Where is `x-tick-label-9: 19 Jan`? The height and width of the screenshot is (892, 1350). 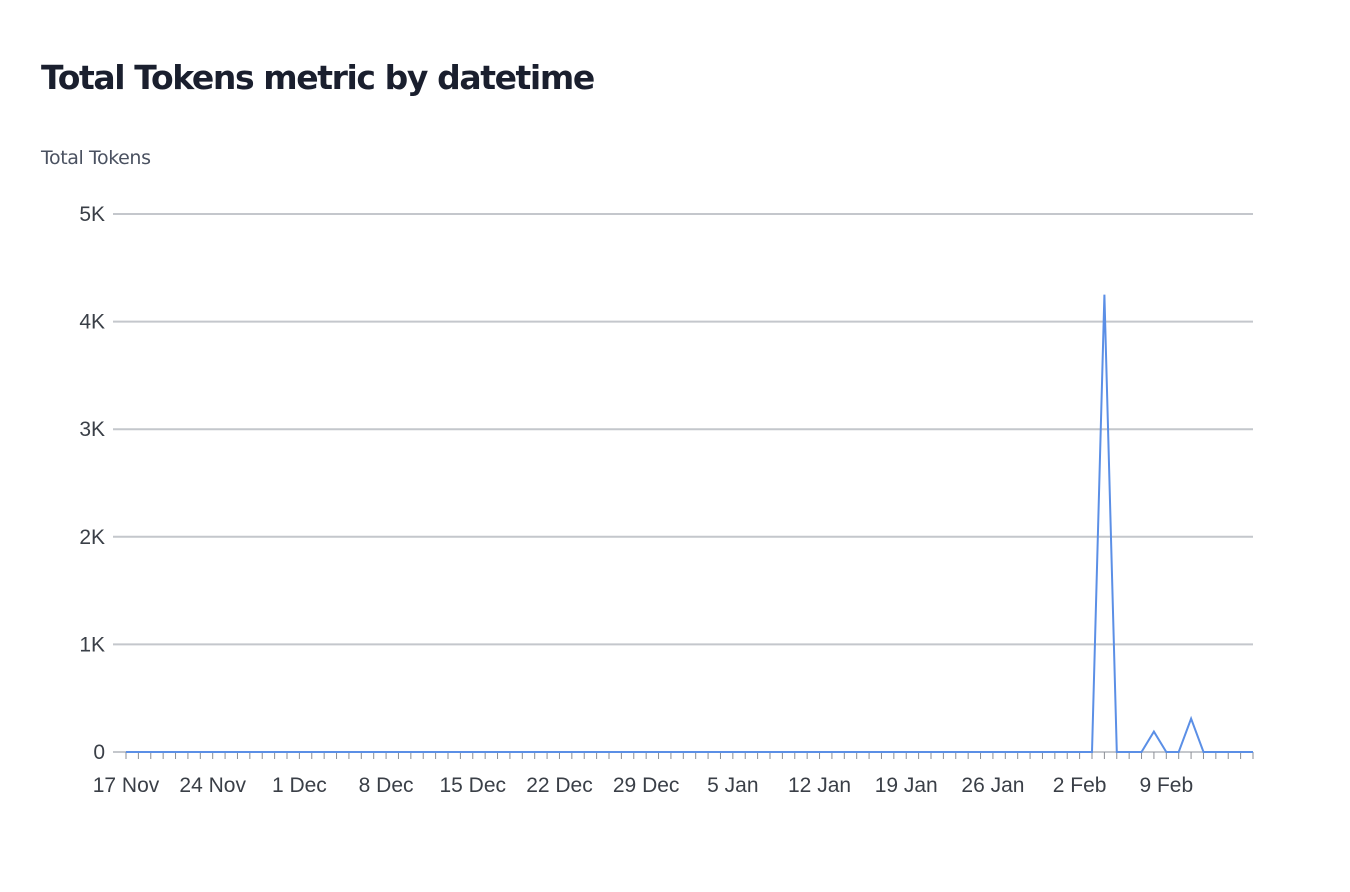 x-tick-label-9: 19 Jan is located at coordinates (906, 785).